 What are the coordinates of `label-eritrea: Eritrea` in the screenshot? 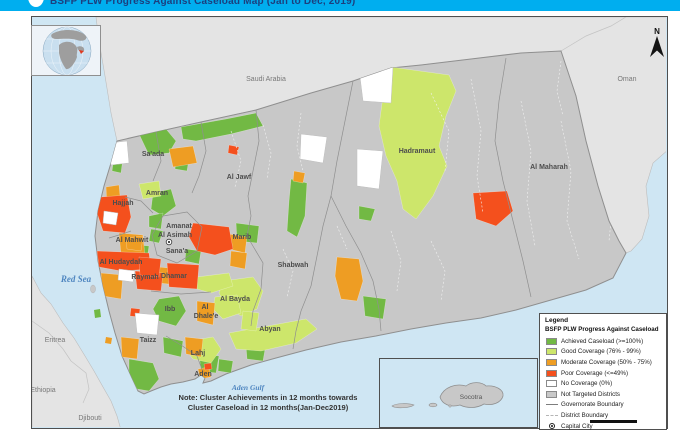 It's located at (55, 340).